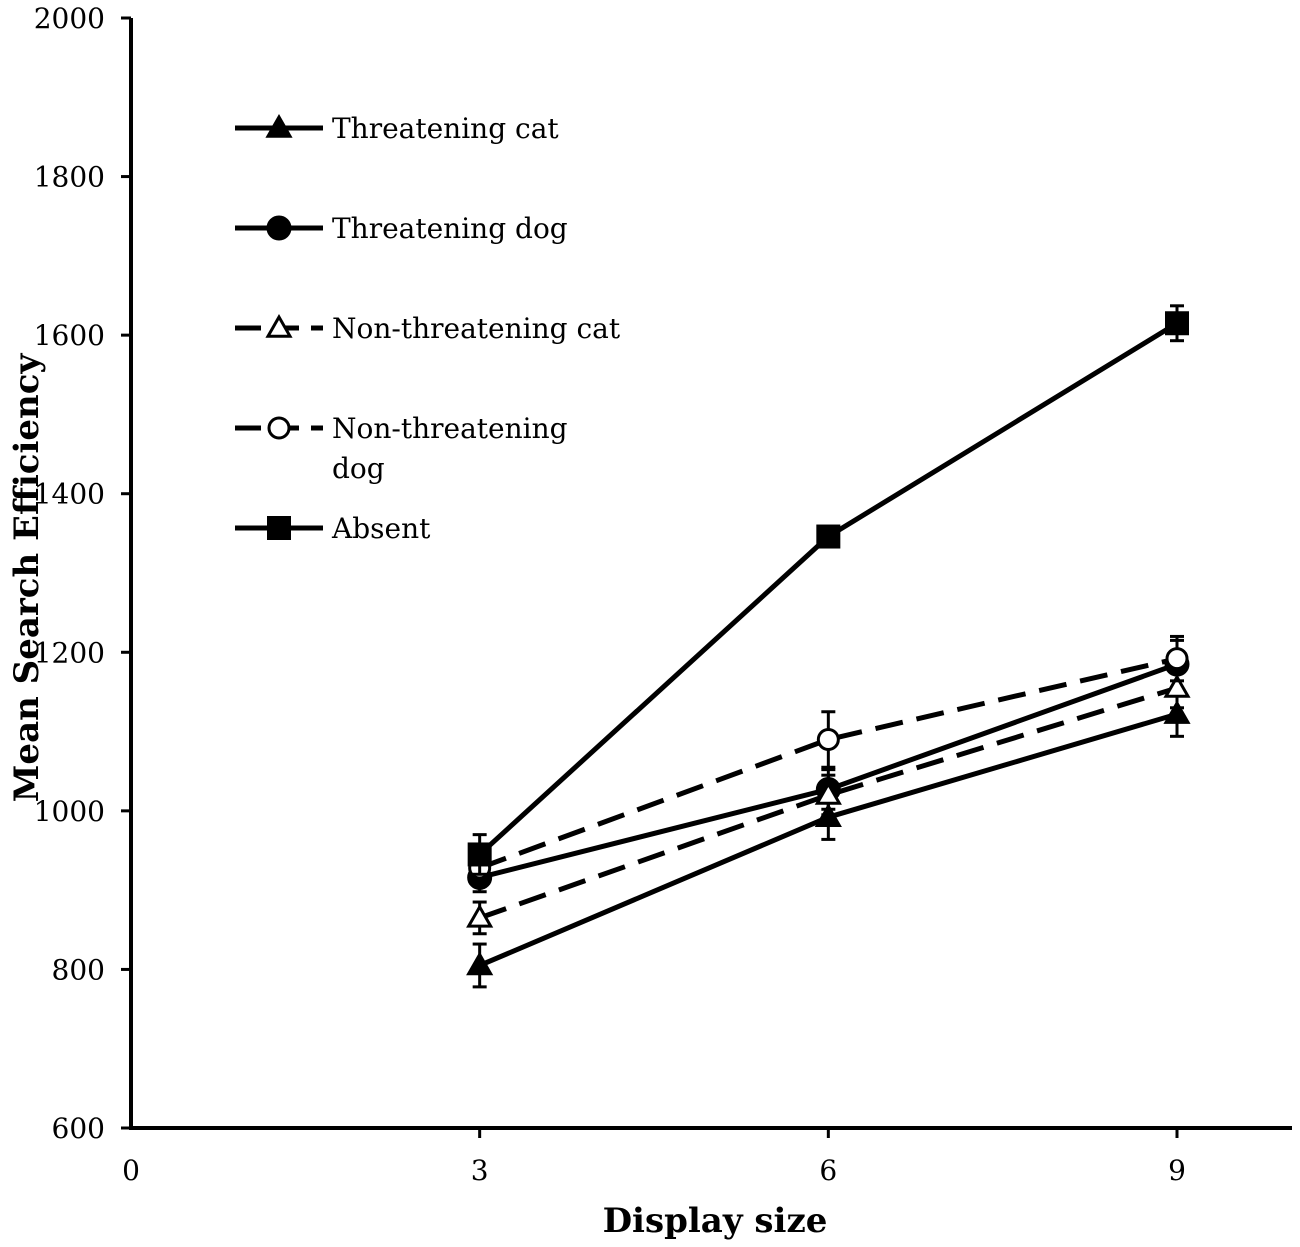 The image size is (1300, 1247). What do you see at coordinates (69, 177) in the screenshot?
I see `y-tick-label: 1800` at bounding box center [69, 177].